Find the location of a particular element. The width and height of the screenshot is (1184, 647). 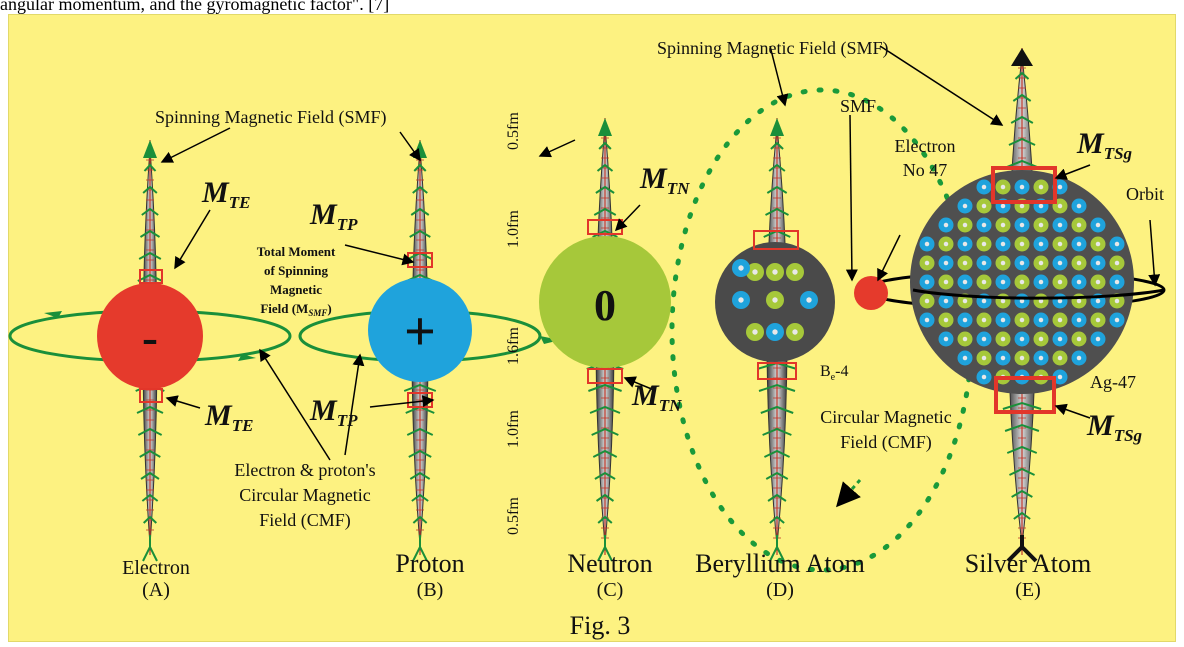

electron-moment-box-top is located at coordinates (151, 276).